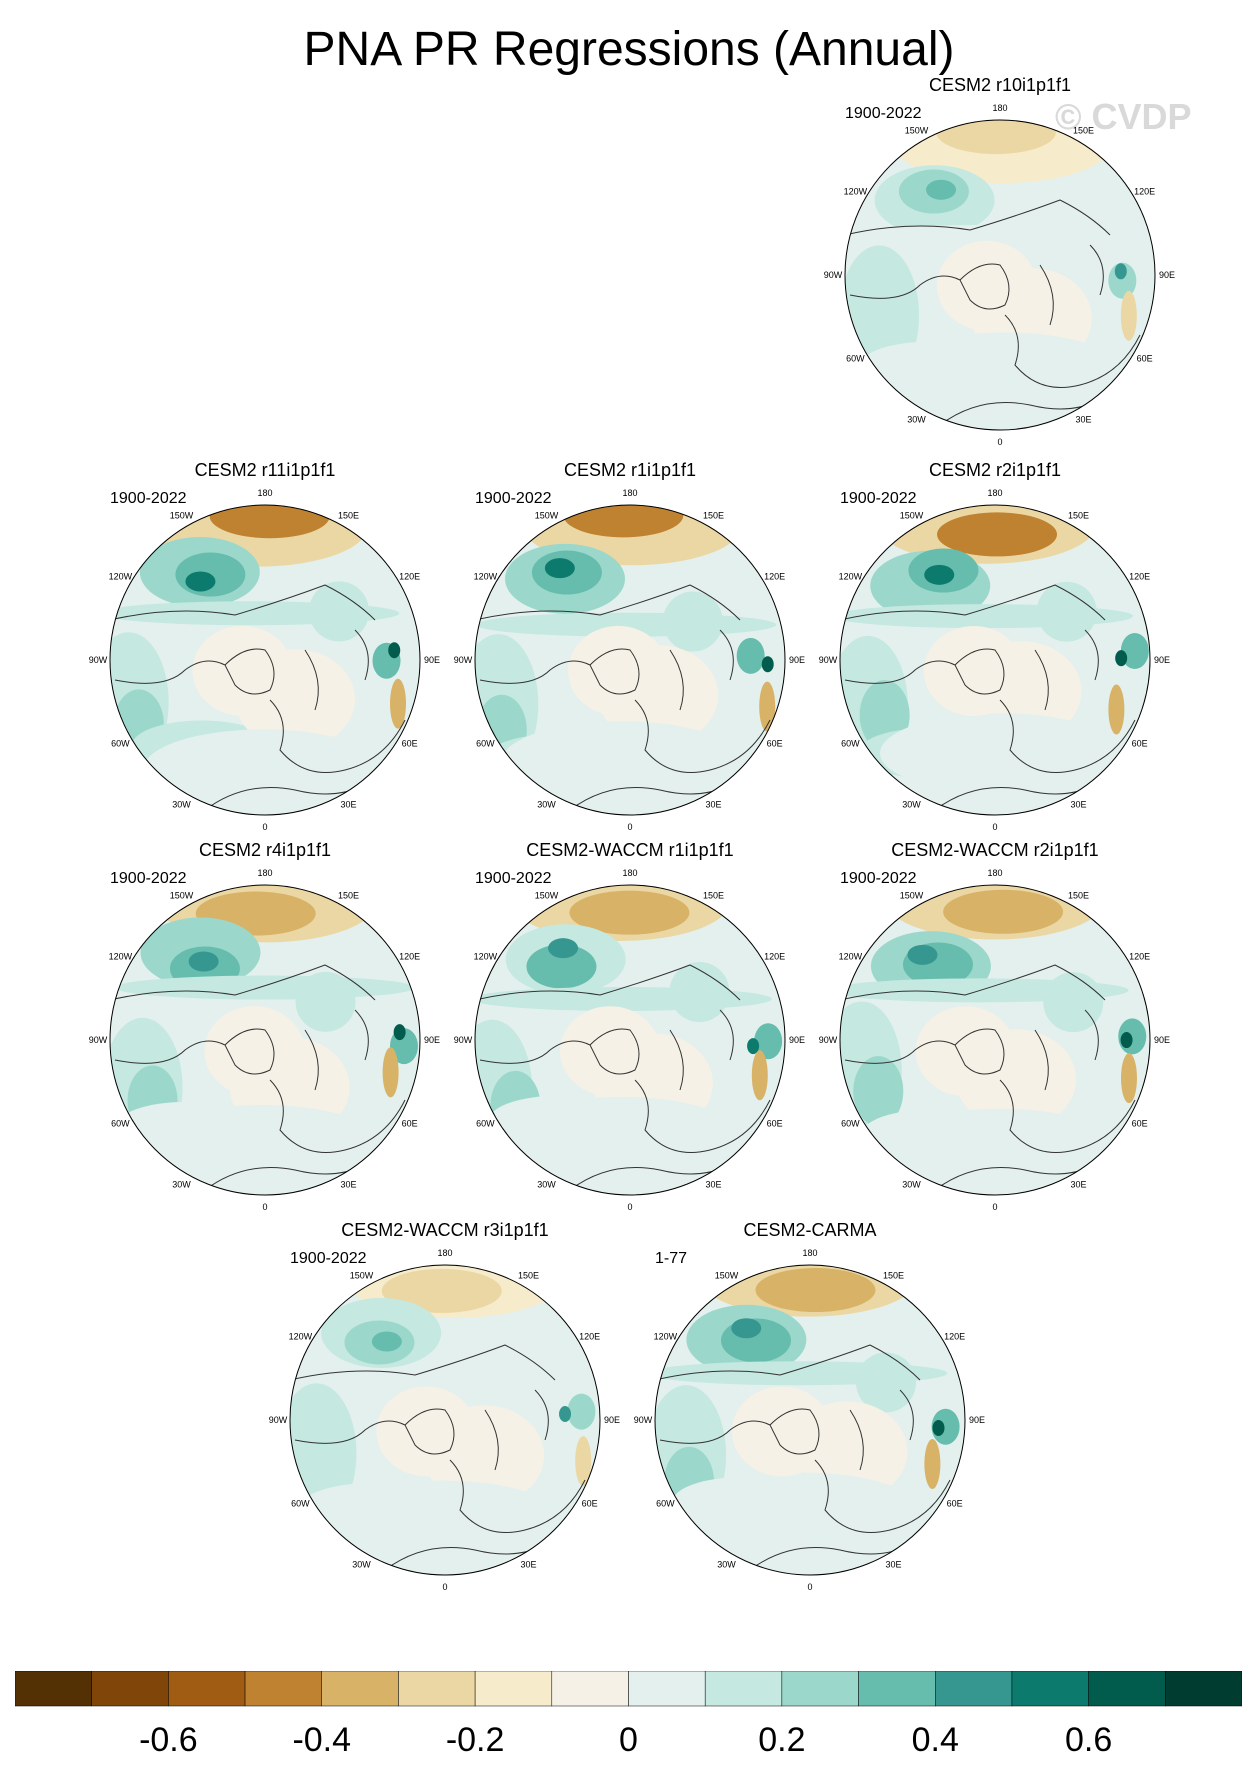  What do you see at coordinates (781, 1740) in the screenshot?
I see `colorbar-tick-label: 0.2` at bounding box center [781, 1740].